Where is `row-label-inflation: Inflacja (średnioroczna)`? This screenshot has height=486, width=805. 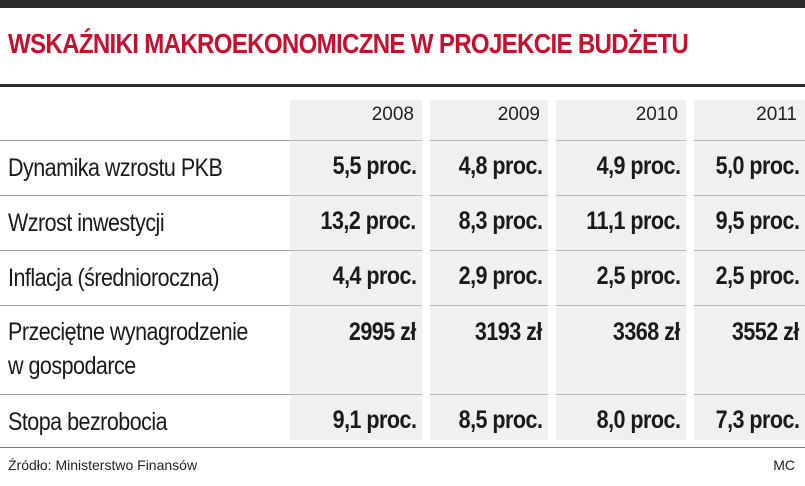
row-label-inflation: Inflacja (średnioroczna) is located at coordinates (114, 278).